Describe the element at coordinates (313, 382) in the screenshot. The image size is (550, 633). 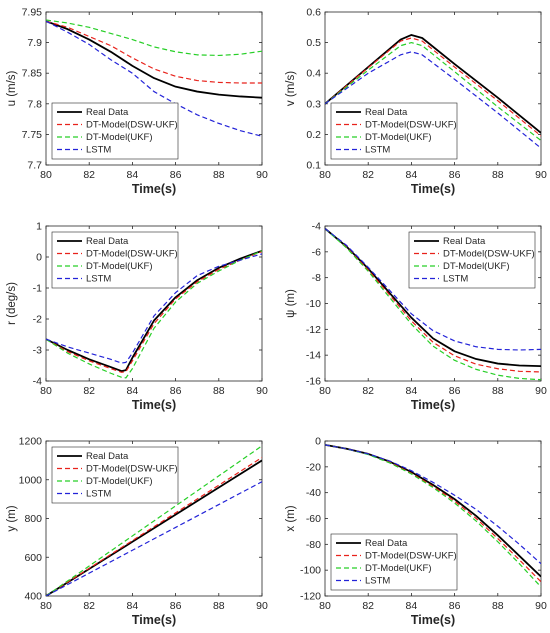
I see `y-tick-label: -16` at that location.